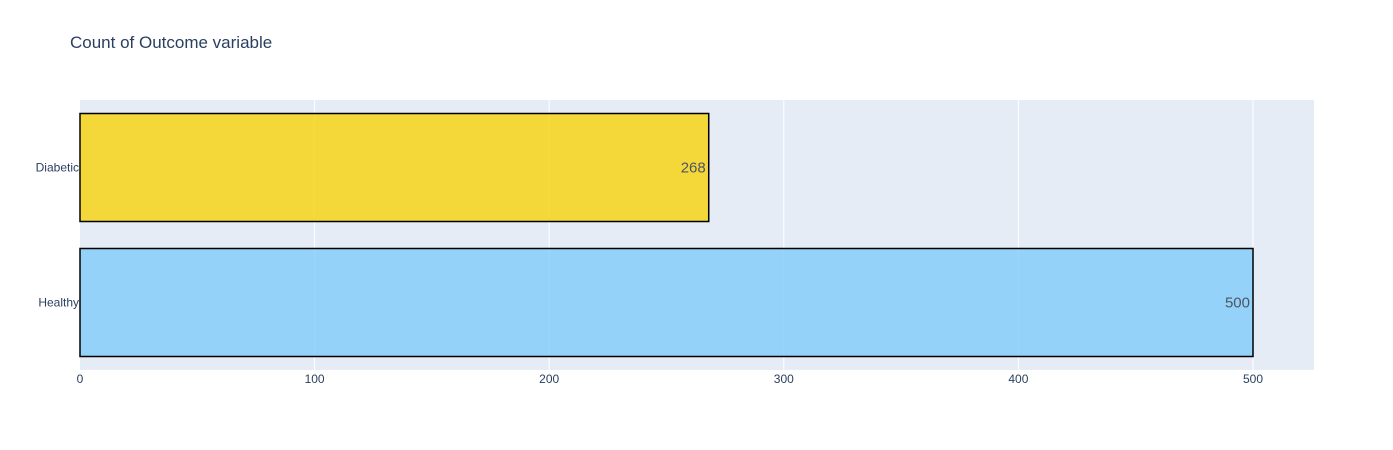 The image size is (1393, 450). I want to click on y-axis-categories: Healthy Diabetic, so click(57, 235).